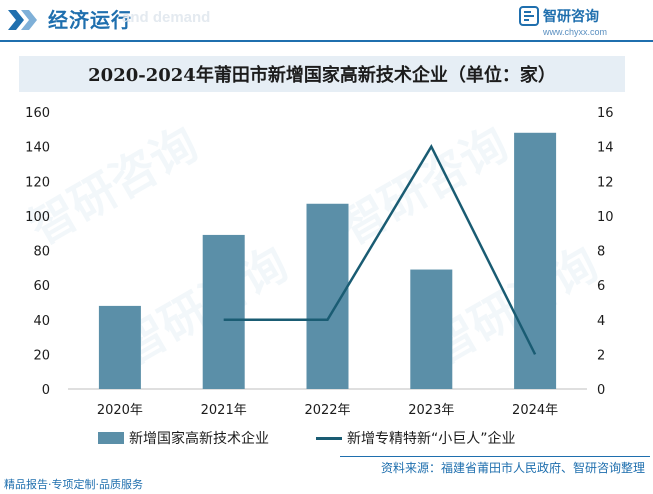 The height and width of the screenshot is (494, 653). What do you see at coordinates (601, 286) in the screenshot?
I see `y-right-tick-label: 6` at bounding box center [601, 286].